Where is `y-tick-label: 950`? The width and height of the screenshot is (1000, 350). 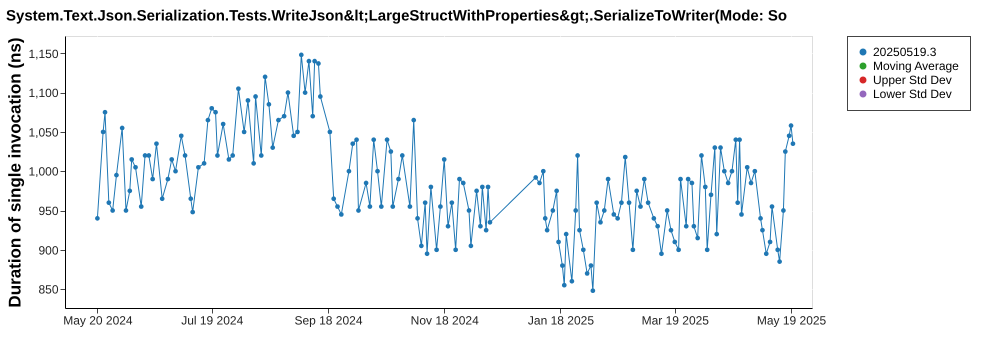 y-tick-label: 950 is located at coordinates (48, 211).